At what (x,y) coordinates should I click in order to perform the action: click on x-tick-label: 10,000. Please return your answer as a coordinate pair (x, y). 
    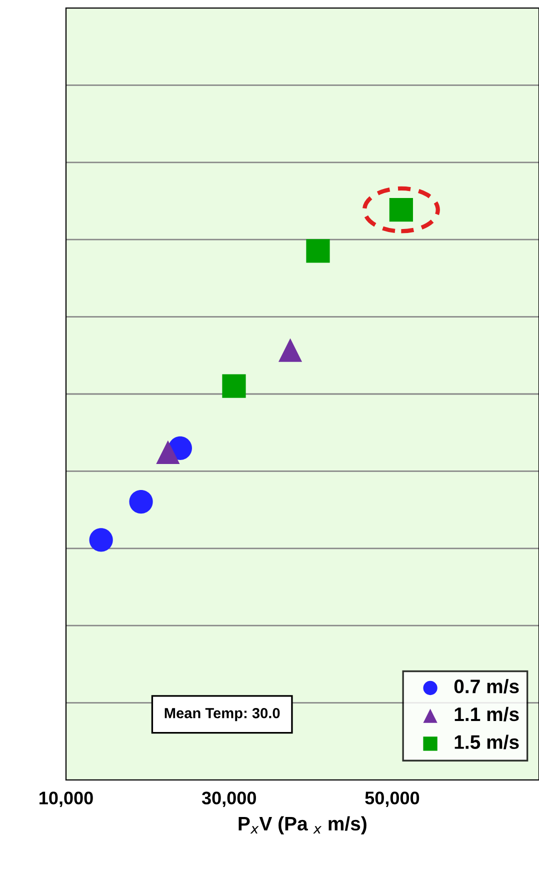
    Looking at the image, I should click on (66, 799).